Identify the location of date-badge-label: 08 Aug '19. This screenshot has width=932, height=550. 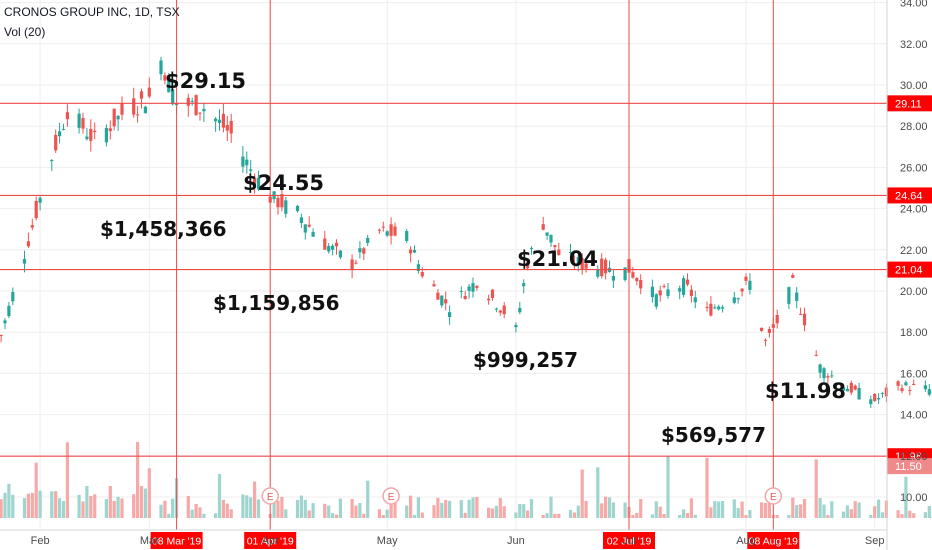
(773, 542).